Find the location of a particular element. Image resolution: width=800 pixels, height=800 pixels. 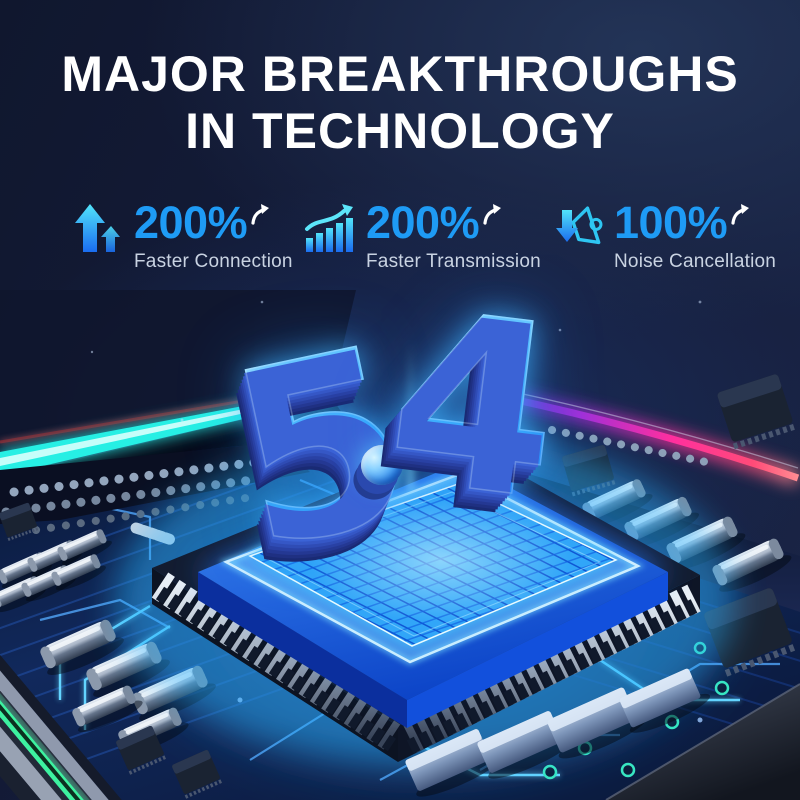

neon-strip-left is located at coordinates (166, 429).